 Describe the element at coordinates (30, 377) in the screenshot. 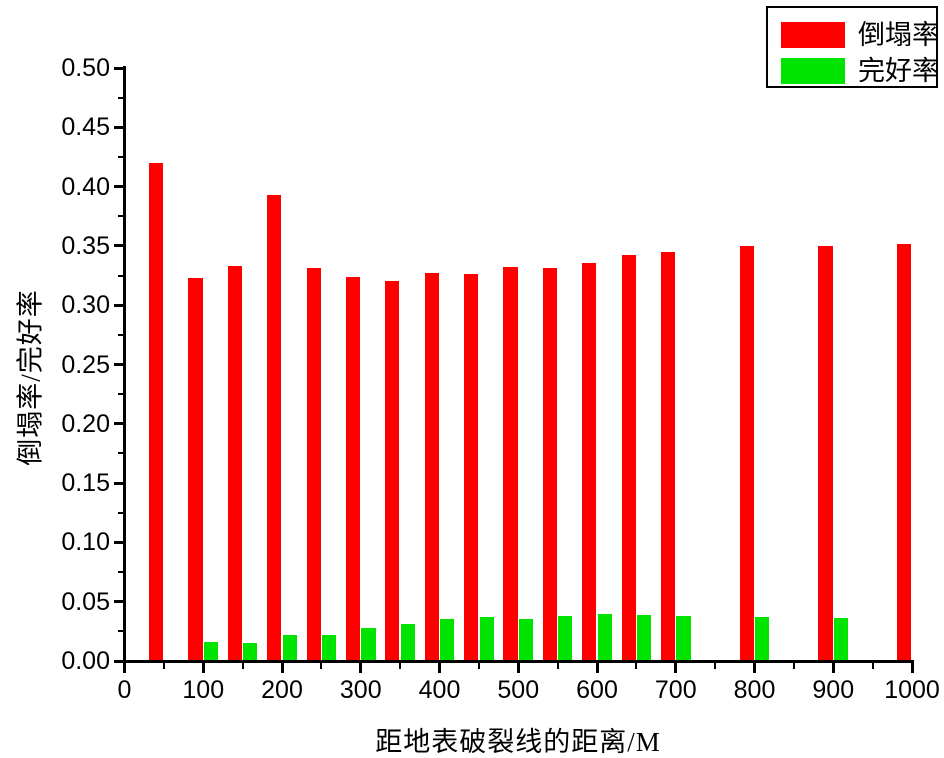

I see `y-axis-title: 倒塌率/完好率` at that location.